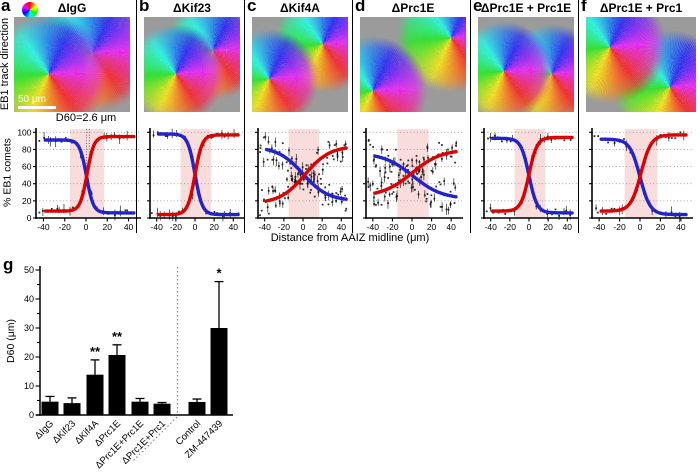 The height and width of the screenshot is (475, 700). I want to click on row-label: EB1 track direction, so click(5, 64).